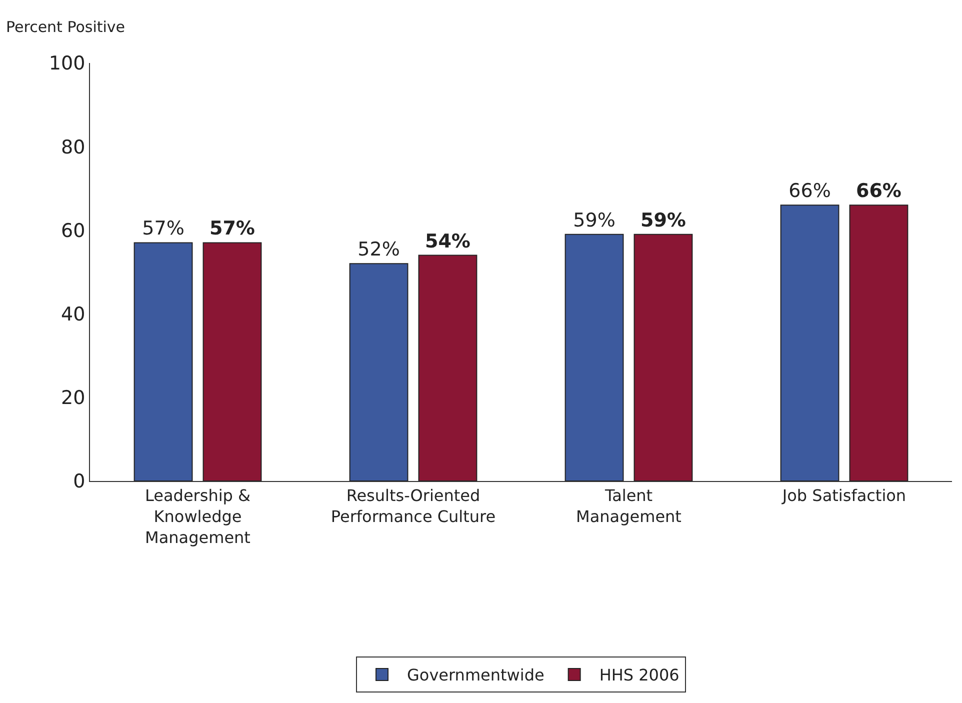  Describe the element at coordinates (73, 147) in the screenshot. I see `y-tick-label: 80` at that location.